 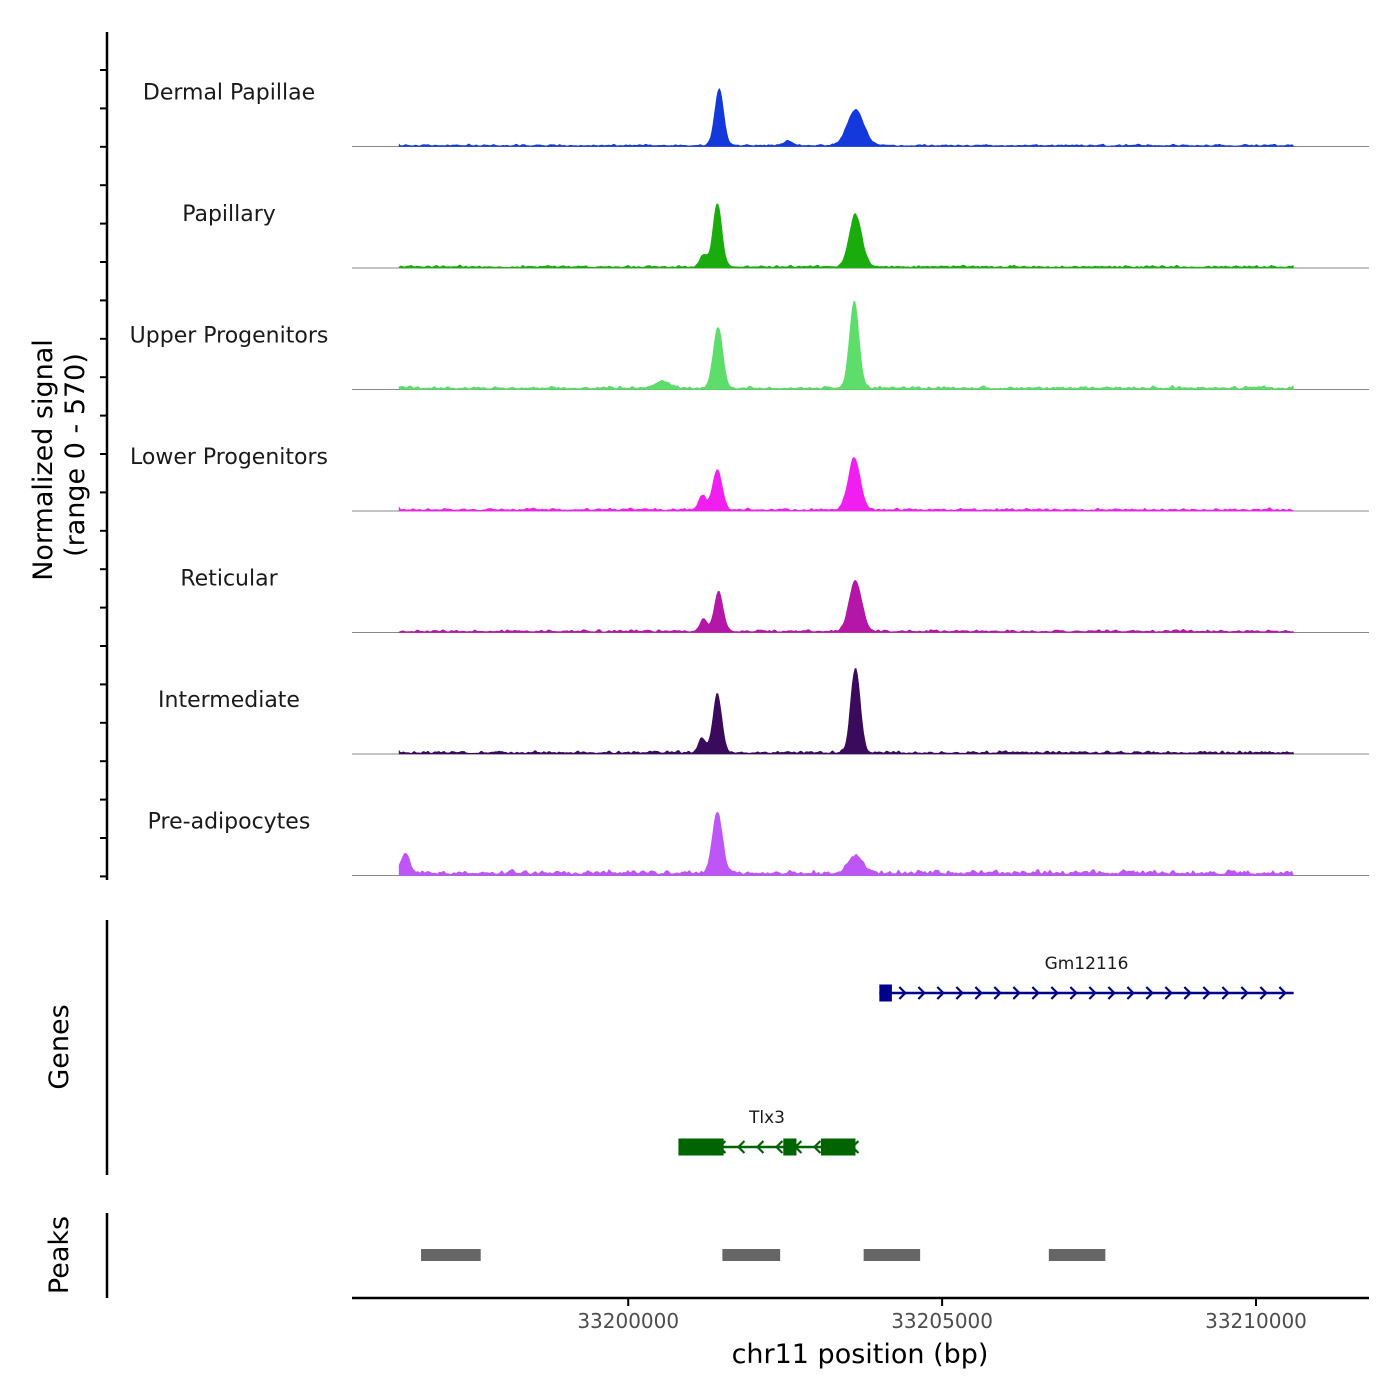 I want to click on track-lower-progenitors: Lower Progenitors, so click(x=749, y=478).